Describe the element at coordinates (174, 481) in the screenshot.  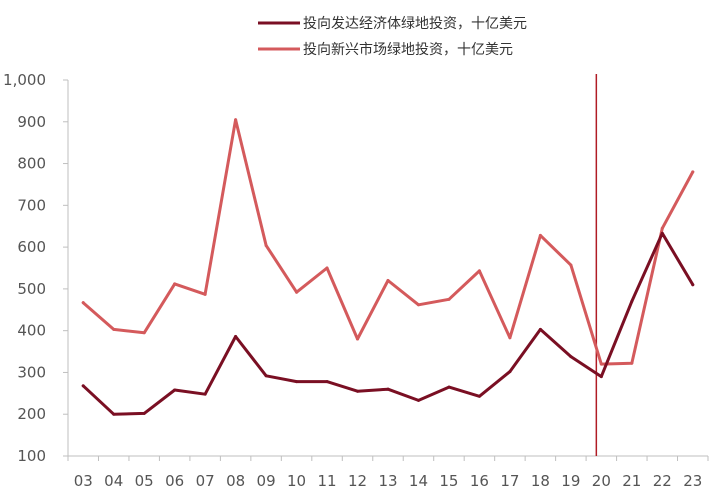
I see `x-tick-label: 06` at that location.